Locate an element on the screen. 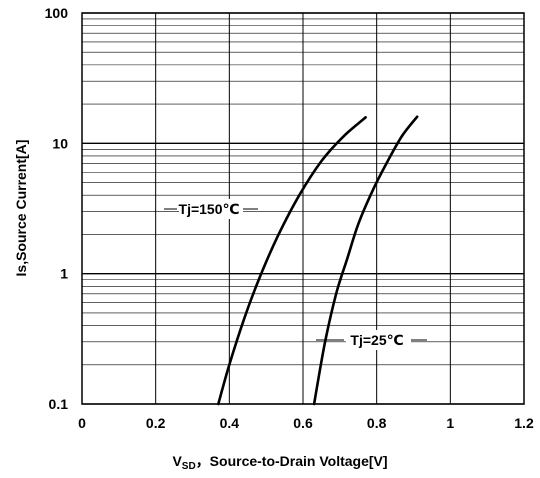  series-label-text: Tj=150℃ is located at coordinates (209, 209).